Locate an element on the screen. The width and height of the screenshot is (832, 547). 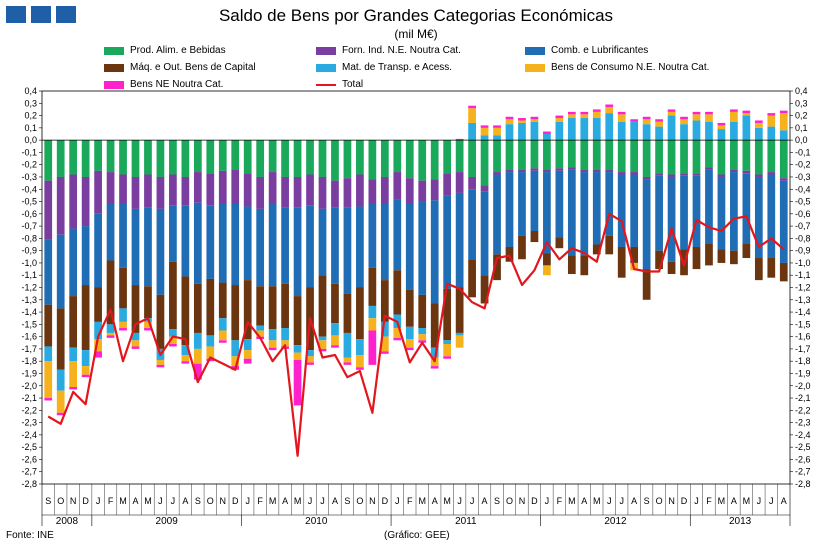
x-year-label: 2012 is located at coordinates (615, 521).